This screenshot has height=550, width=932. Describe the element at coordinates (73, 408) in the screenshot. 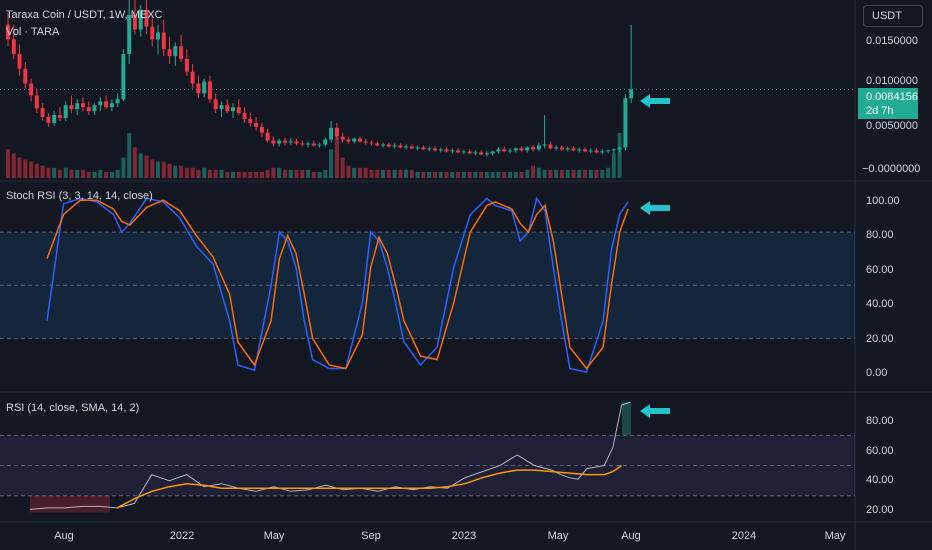

I see `rsi-label: RSI (14, close, SMA, 14, 2)` at that location.